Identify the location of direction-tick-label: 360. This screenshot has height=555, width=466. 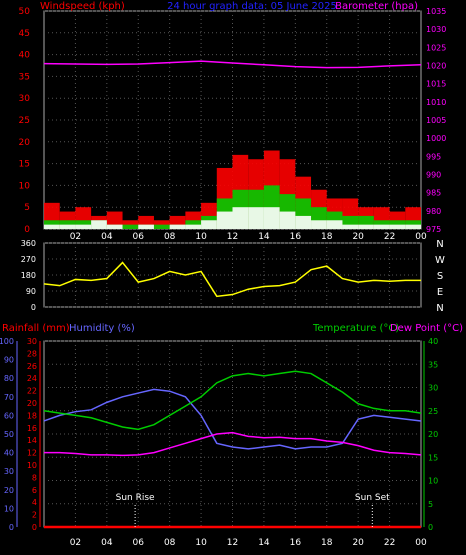
(28, 243).